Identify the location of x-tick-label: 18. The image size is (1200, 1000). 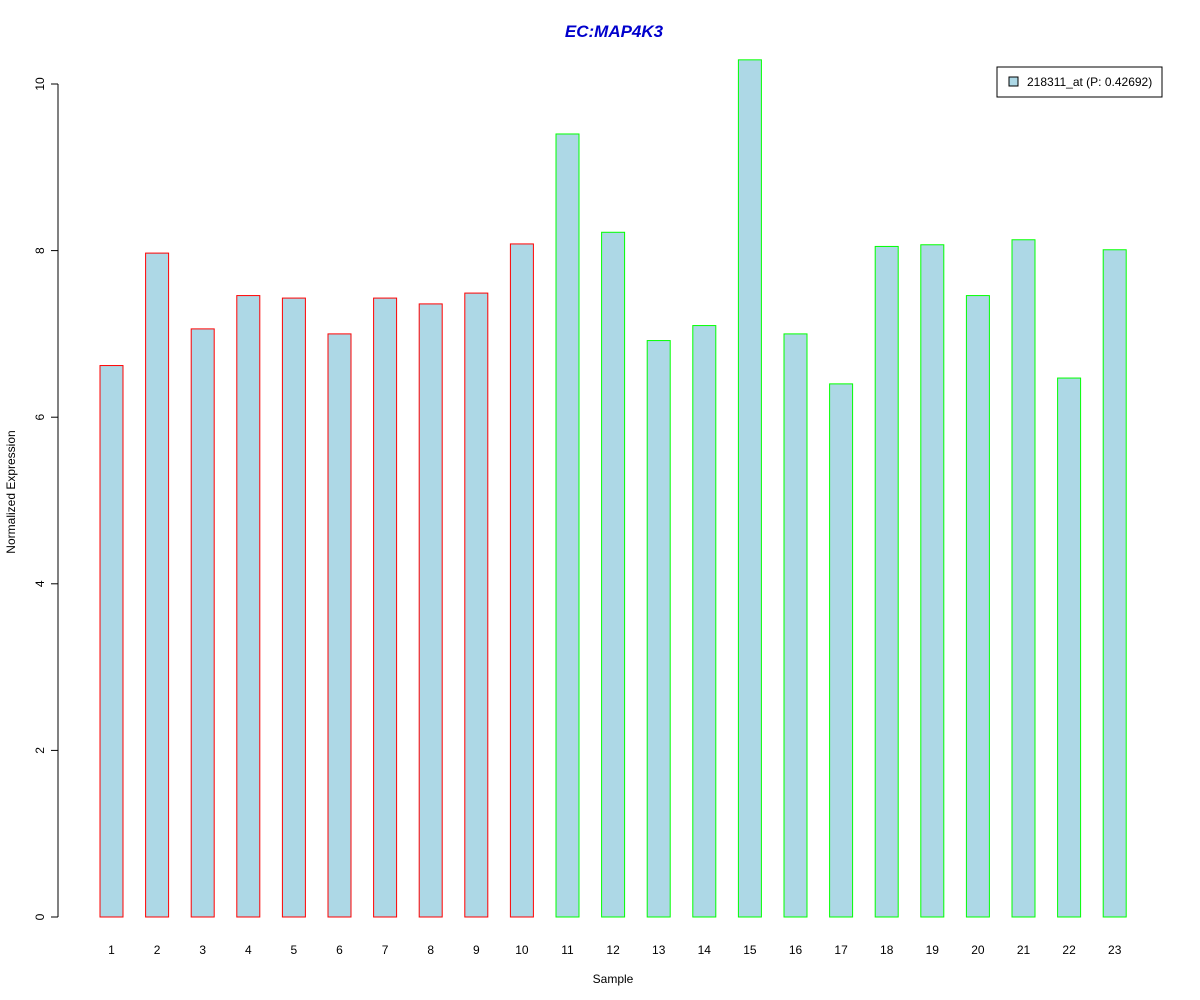
(887, 950).